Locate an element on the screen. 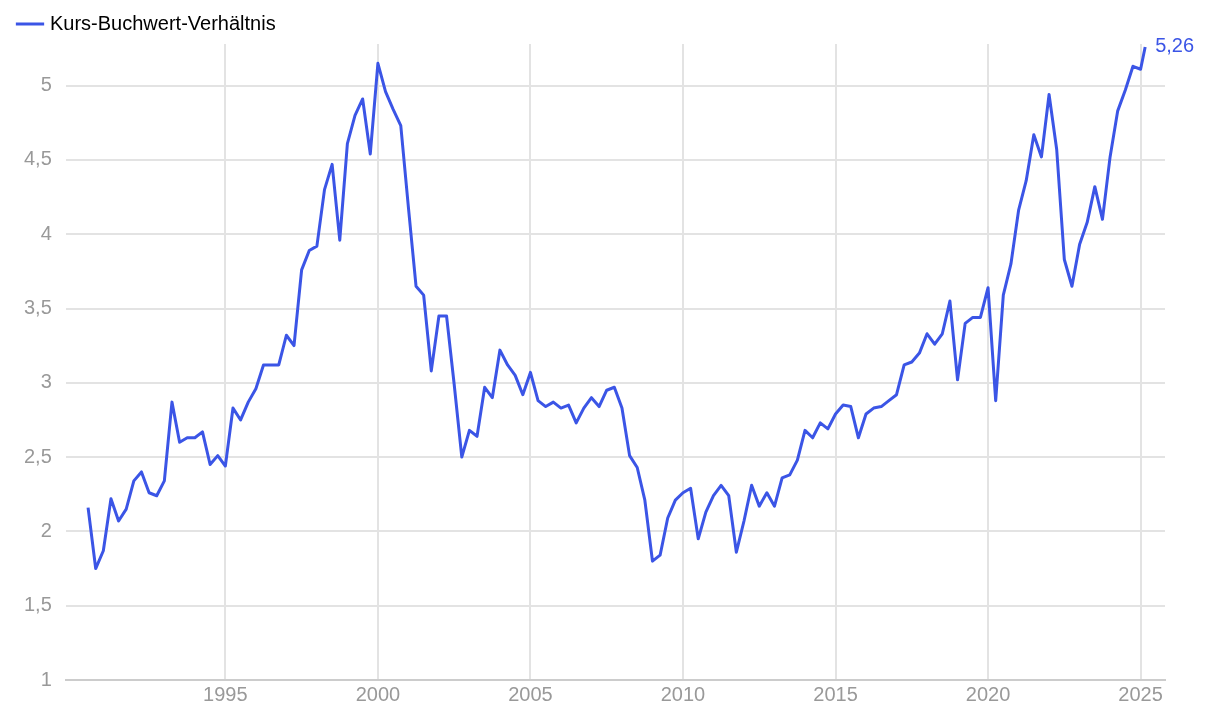  y-tick-label: 5 is located at coordinates (46, 84).